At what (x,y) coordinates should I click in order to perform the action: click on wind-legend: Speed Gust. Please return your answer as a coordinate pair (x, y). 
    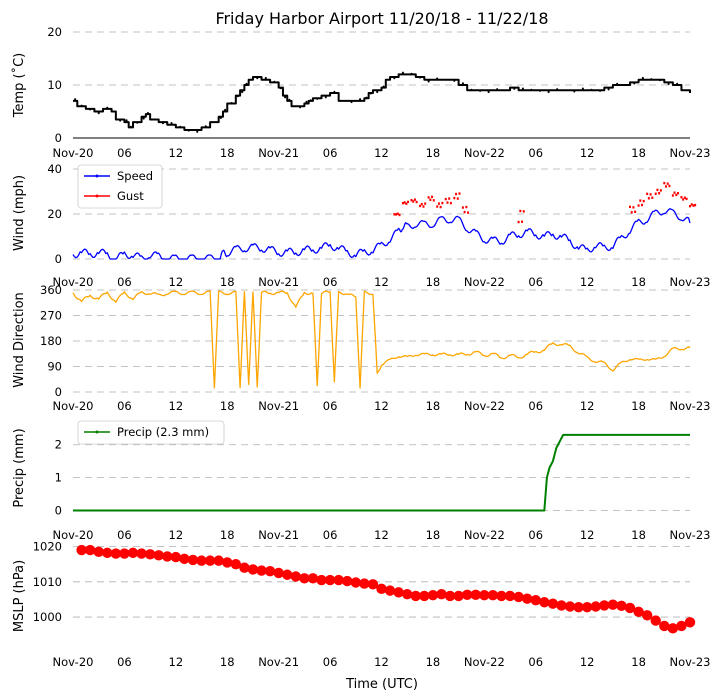
    Looking at the image, I should click on (120, 186).